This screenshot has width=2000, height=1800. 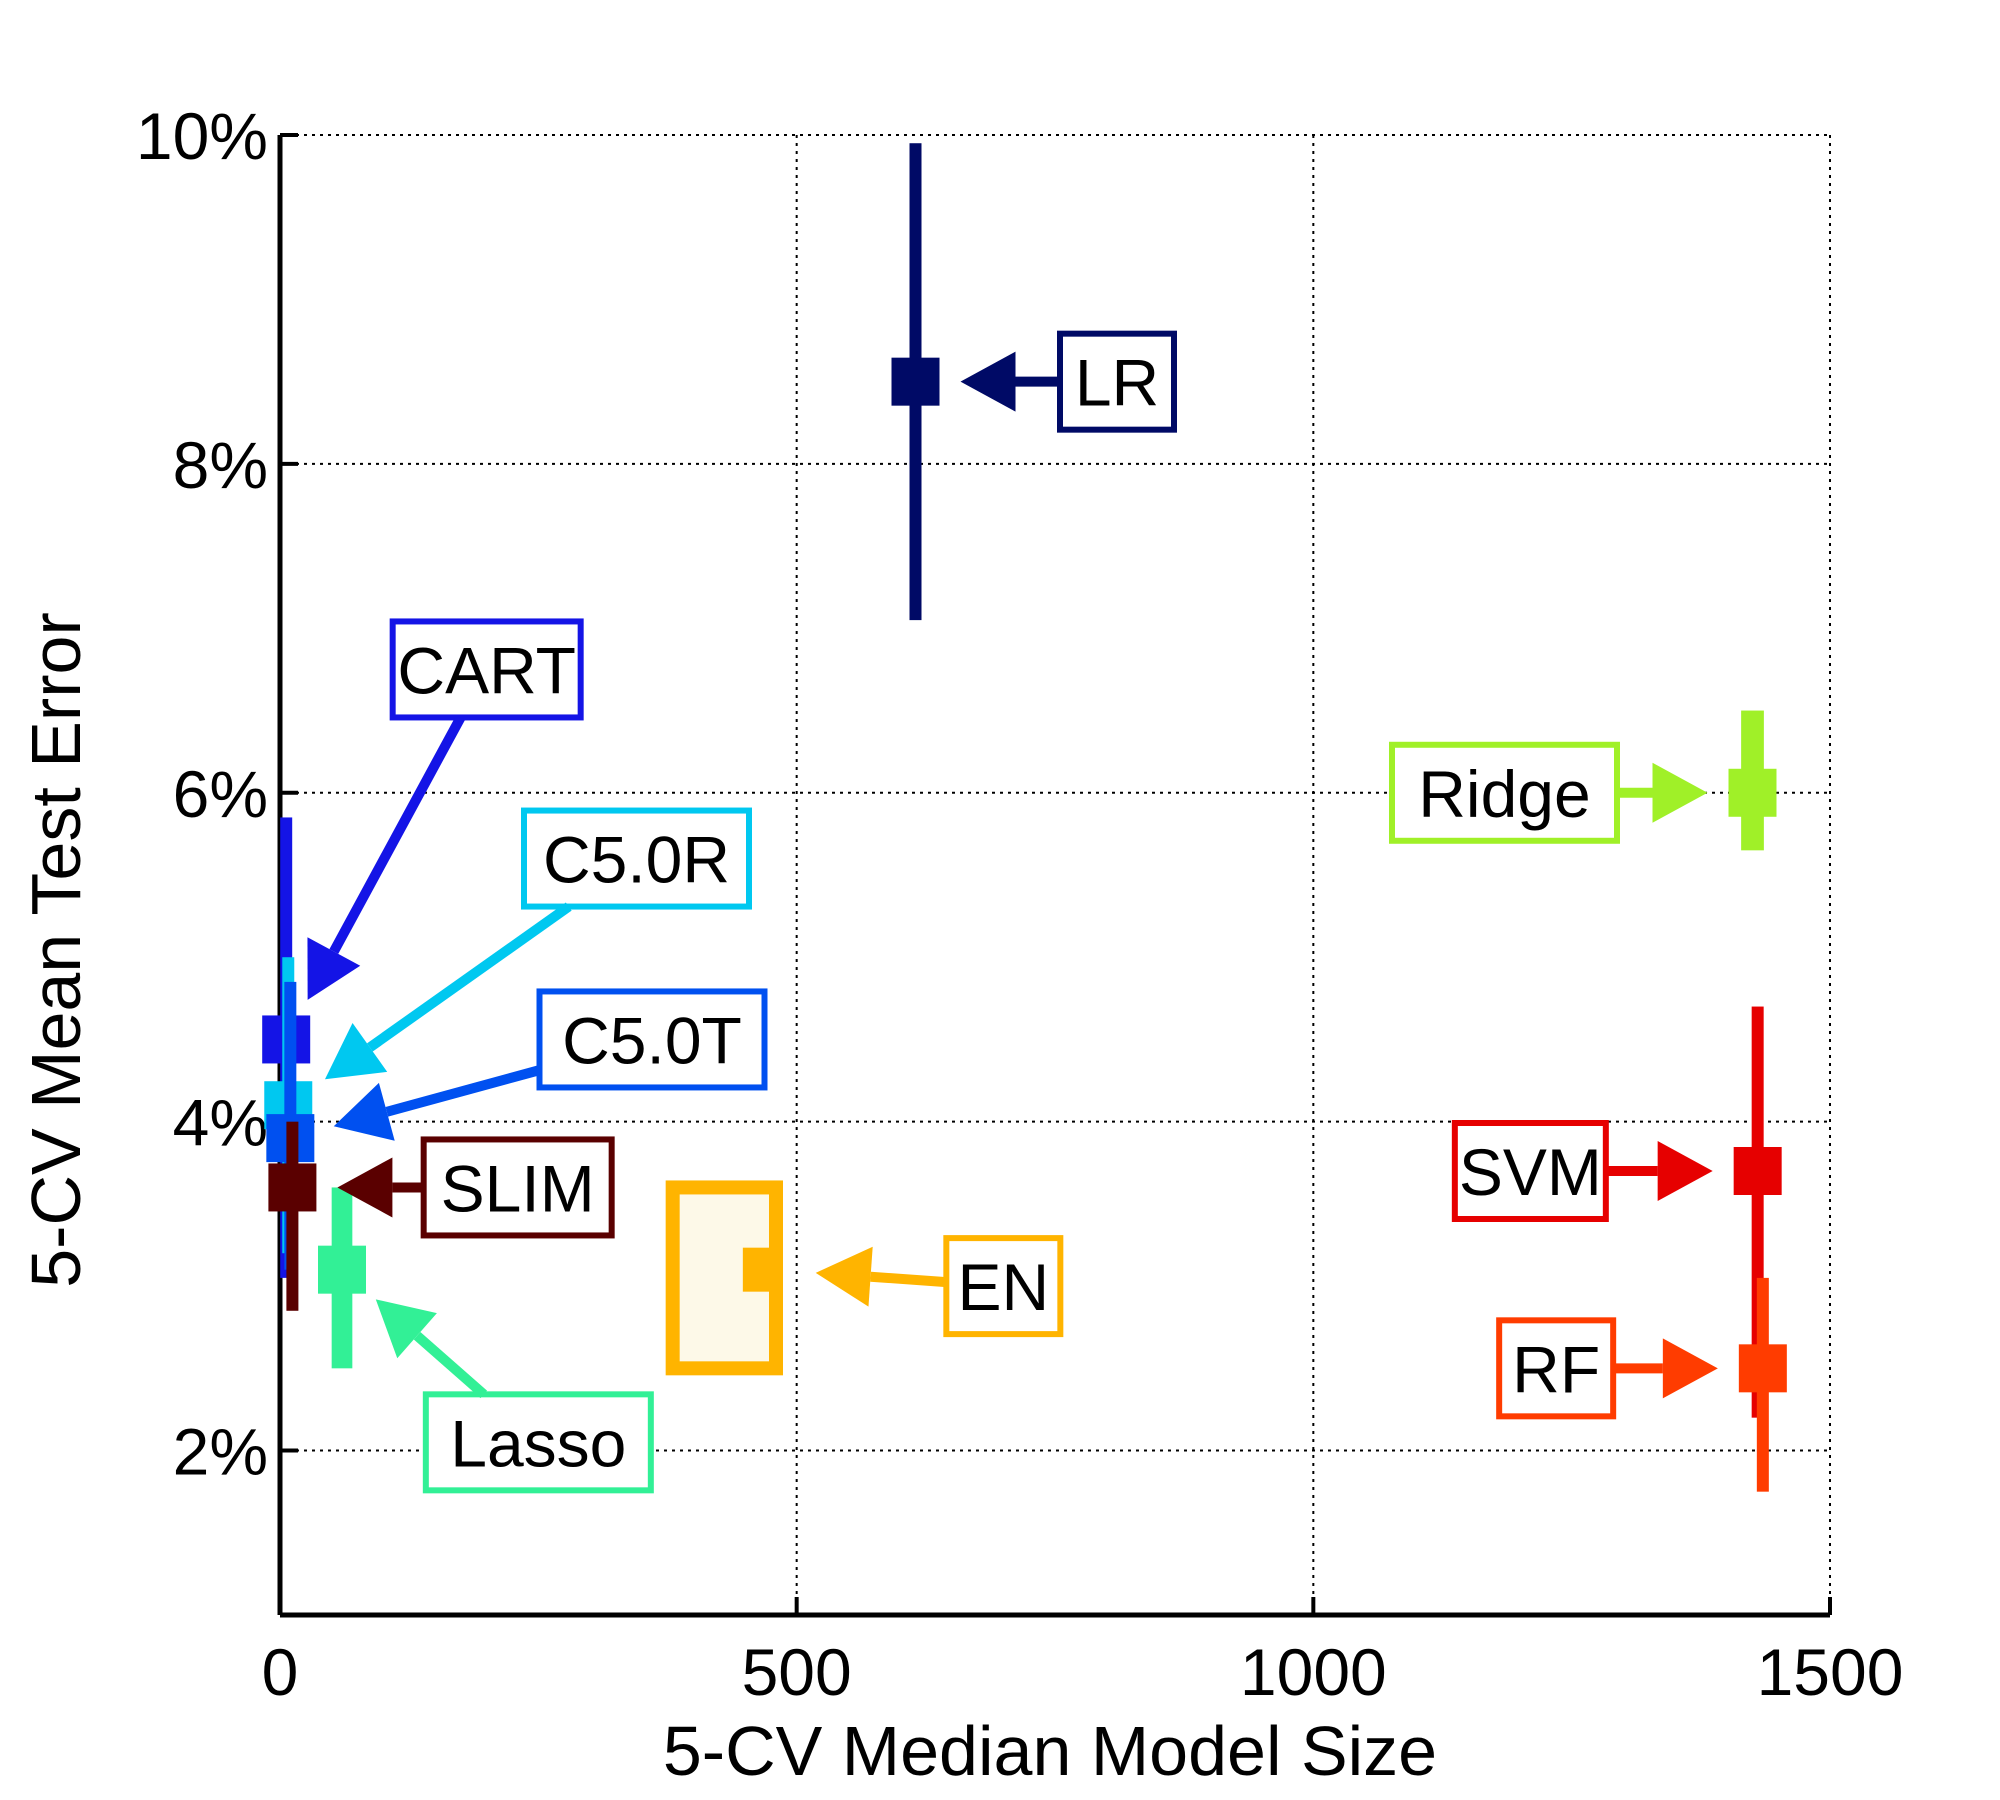 What do you see at coordinates (908, 1279) in the screenshot?
I see `en-arrow-line` at bounding box center [908, 1279].